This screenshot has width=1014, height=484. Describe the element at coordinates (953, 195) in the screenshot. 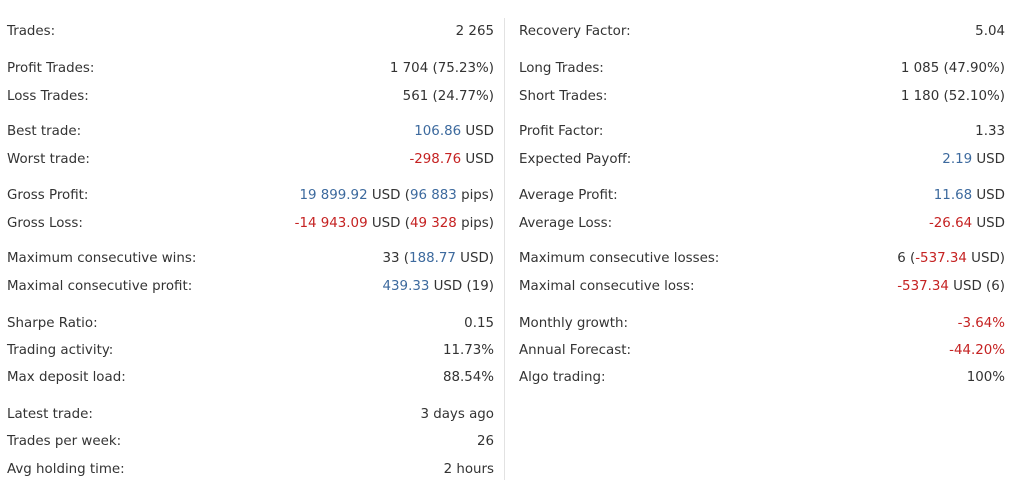

I see `amount-positive: 11.68` at that location.